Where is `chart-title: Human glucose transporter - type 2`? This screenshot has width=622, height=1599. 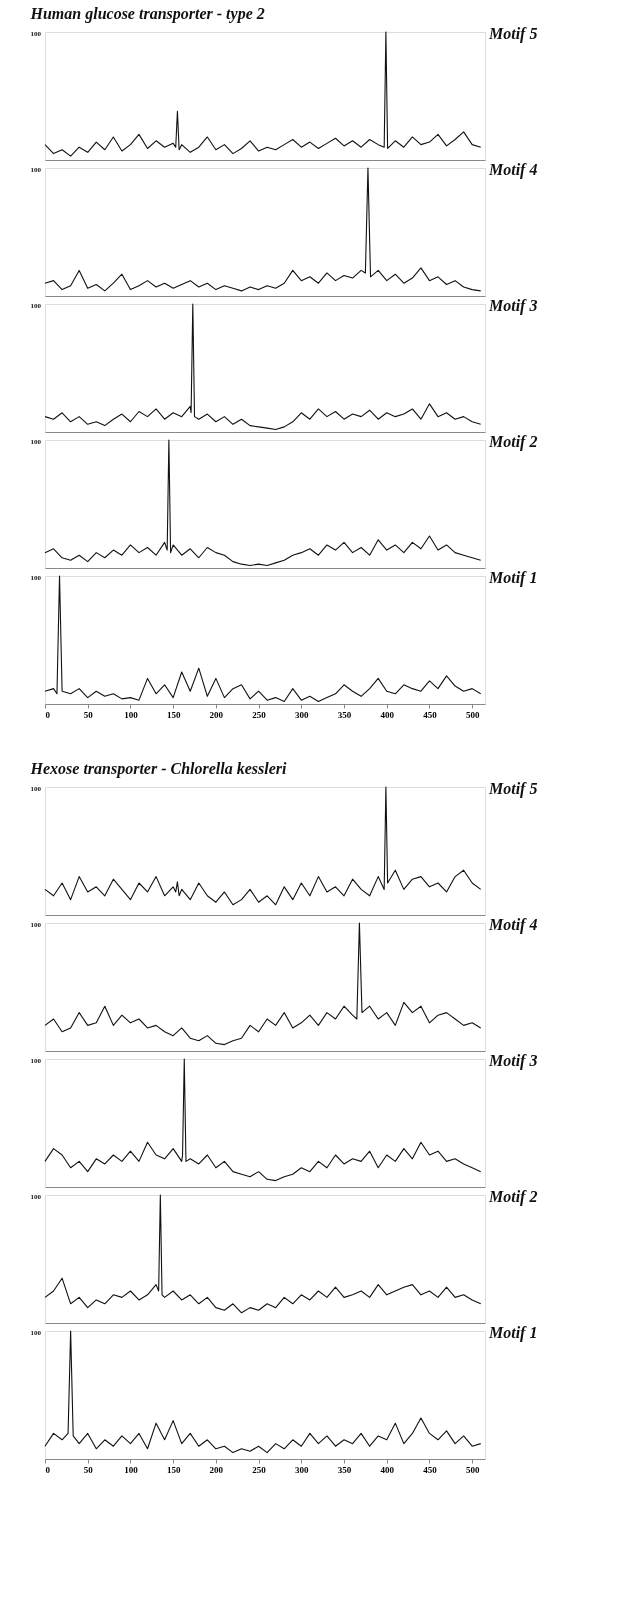 chart-title: Human glucose transporter - type 2 is located at coordinates (147, 14).